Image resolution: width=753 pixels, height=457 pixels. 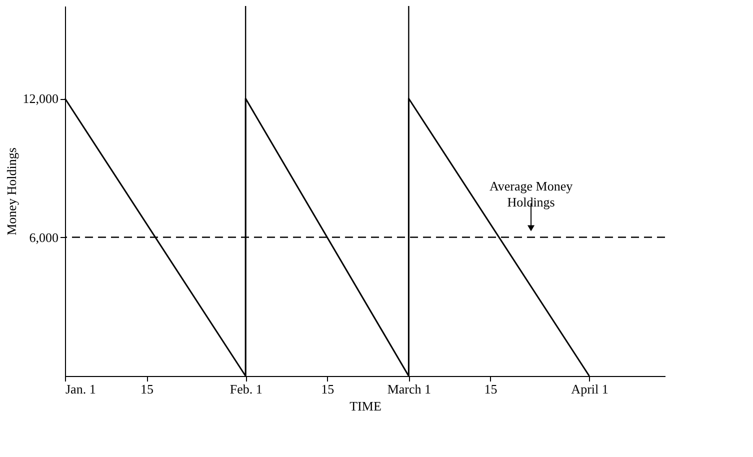 What do you see at coordinates (246, 389) in the screenshot?
I see `x-tick-label: Feb. 1` at bounding box center [246, 389].